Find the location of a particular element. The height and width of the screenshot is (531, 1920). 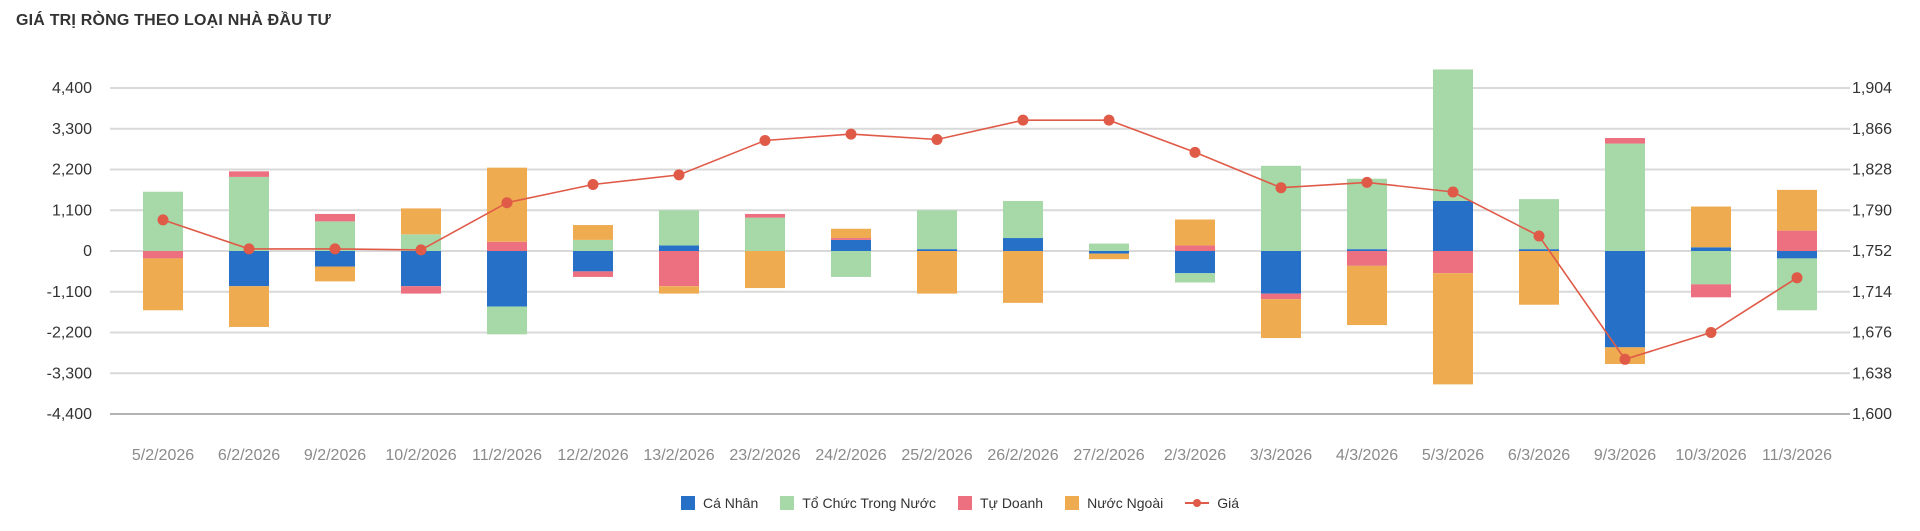

legend-item-tu-doanh: Tự Doanh is located at coordinates (1000, 503).